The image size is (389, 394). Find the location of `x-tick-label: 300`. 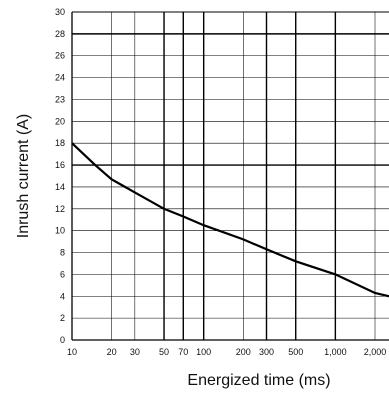

x-tick-label: 300 is located at coordinates (266, 352).